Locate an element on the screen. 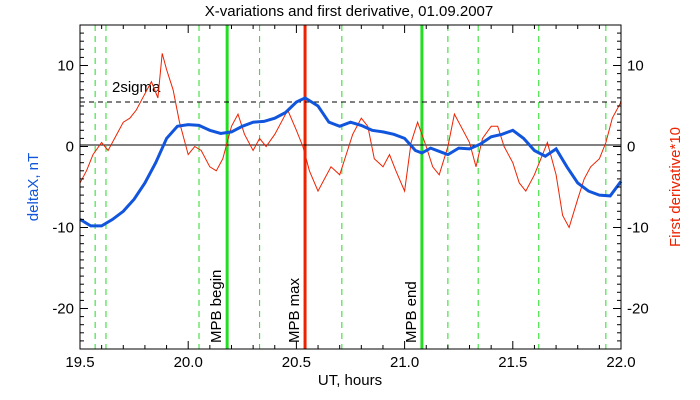  x-tick-label-2: 20.5 is located at coordinates (296, 362).